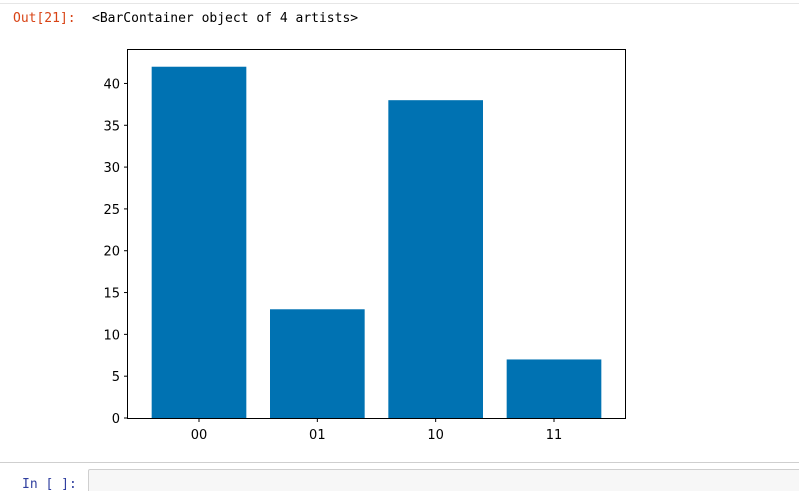 This screenshot has width=799, height=491. What do you see at coordinates (199, 435) in the screenshot?
I see `x-tick-label: 00` at bounding box center [199, 435].